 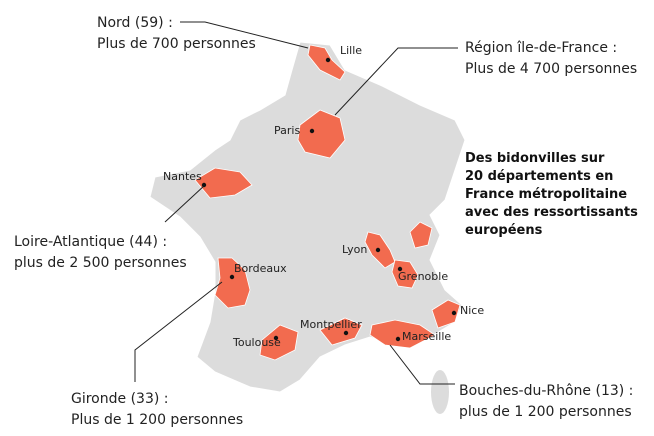 What do you see at coordinates (541, 48) in the screenshot?
I see `callout-name: Région île-de-France :` at bounding box center [541, 48].